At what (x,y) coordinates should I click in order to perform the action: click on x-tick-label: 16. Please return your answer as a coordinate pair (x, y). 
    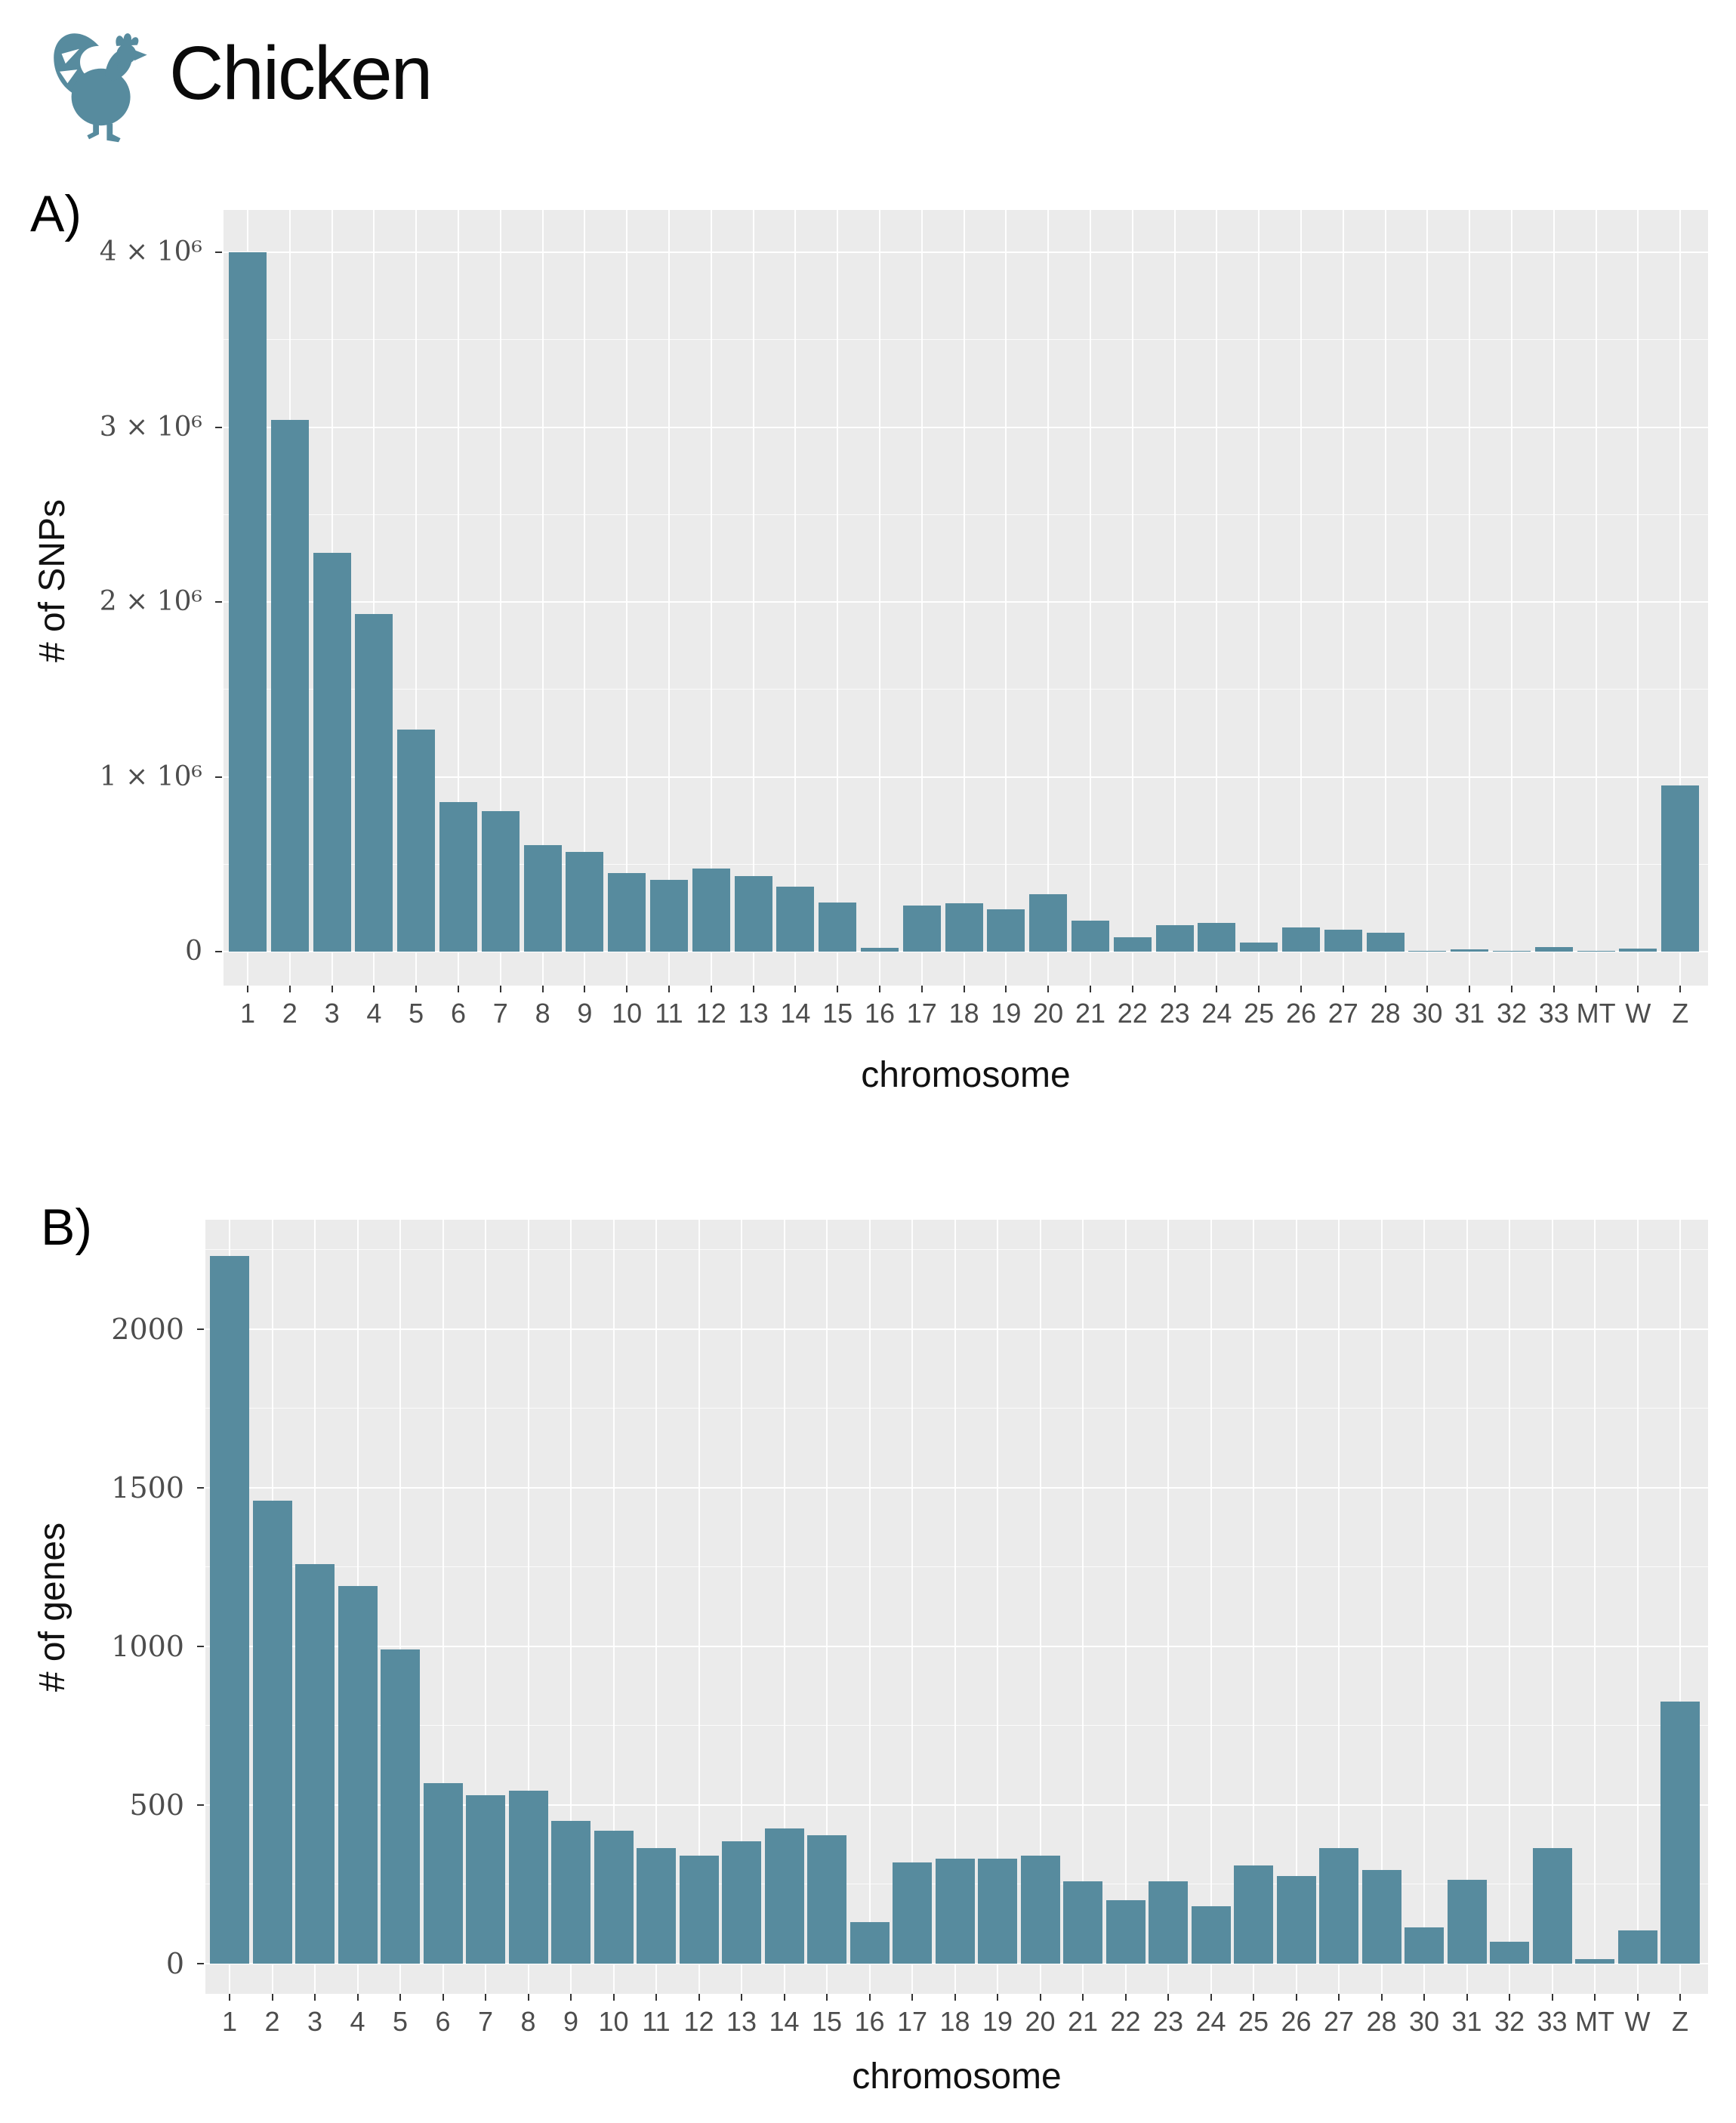
    Looking at the image, I should click on (870, 2022).